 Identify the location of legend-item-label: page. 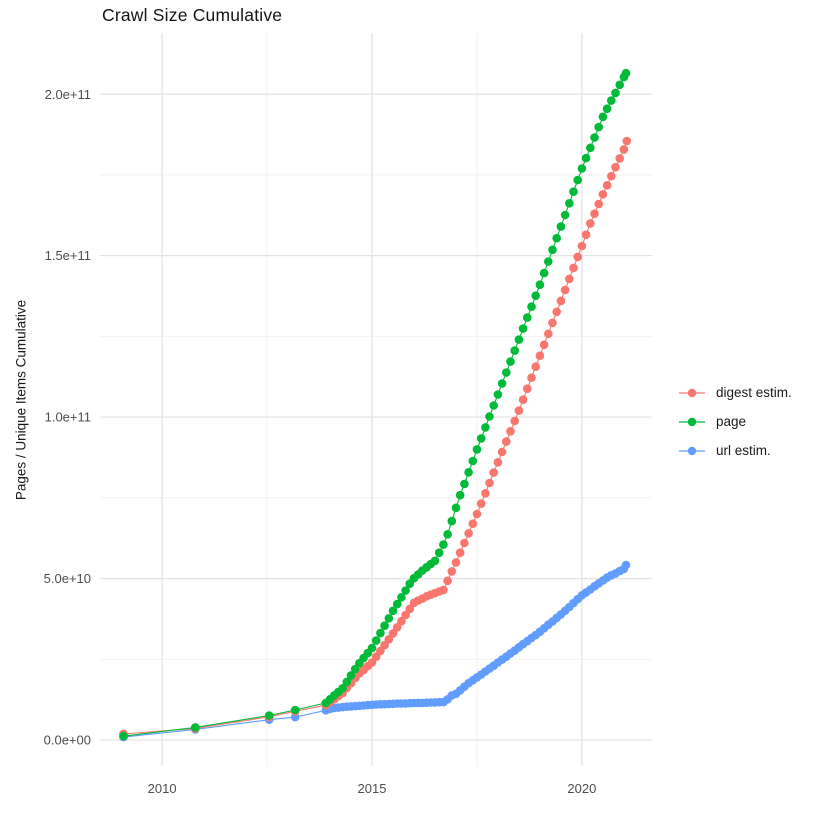
(731, 421).